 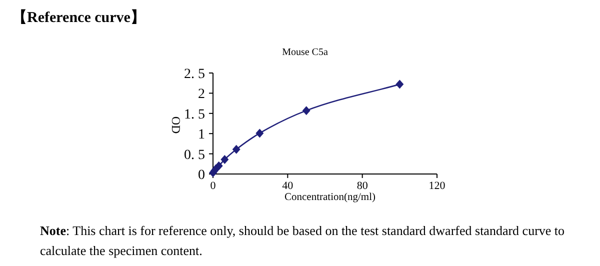 What do you see at coordinates (213, 186) in the screenshot?
I see `x-tick-label: 0` at bounding box center [213, 186].